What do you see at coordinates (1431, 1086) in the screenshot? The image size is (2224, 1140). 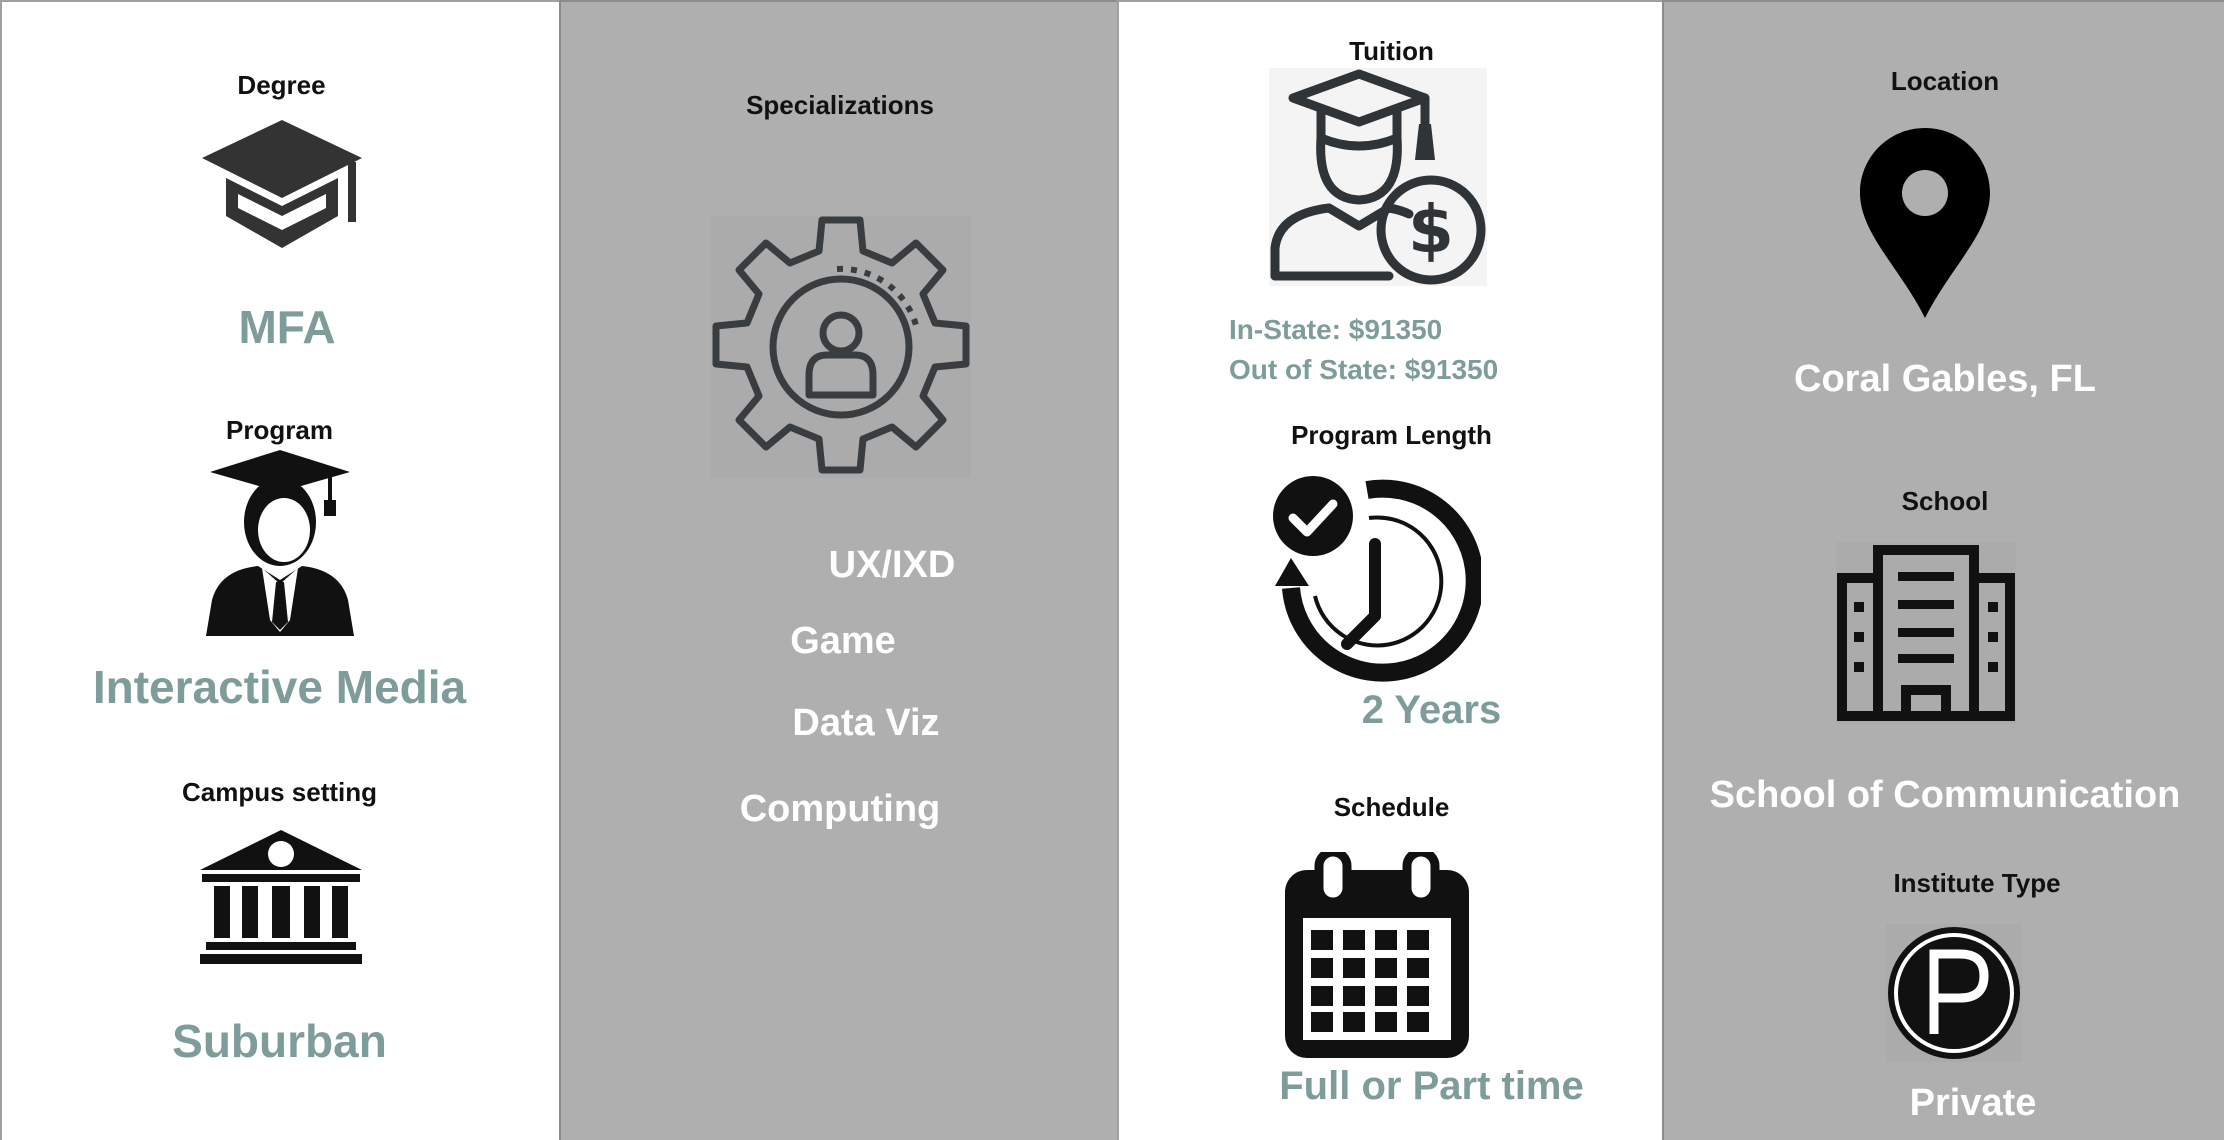 I see `schedule-value: Full or Part time` at bounding box center [1431, 1086].